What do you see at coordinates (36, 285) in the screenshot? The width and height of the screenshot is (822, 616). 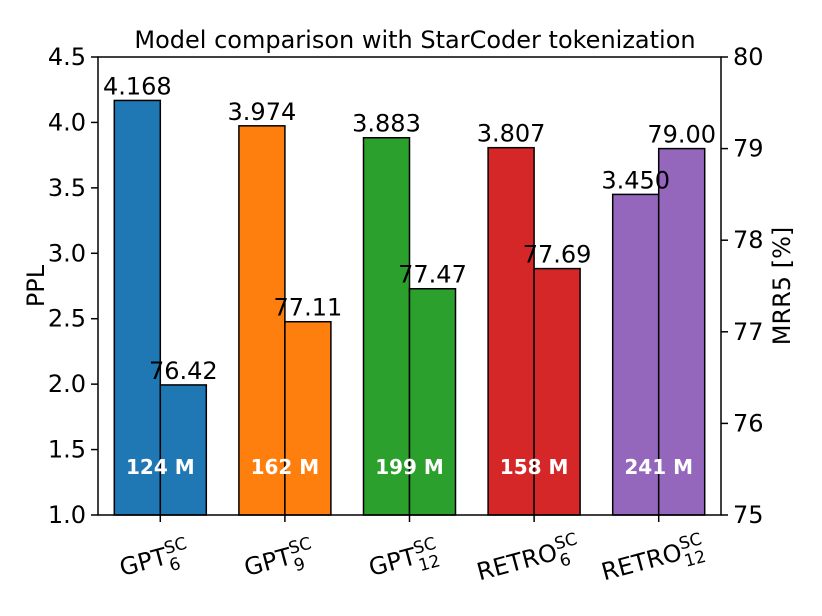 I see `y-axis-label: PPL` at bounding box center [36, 285].